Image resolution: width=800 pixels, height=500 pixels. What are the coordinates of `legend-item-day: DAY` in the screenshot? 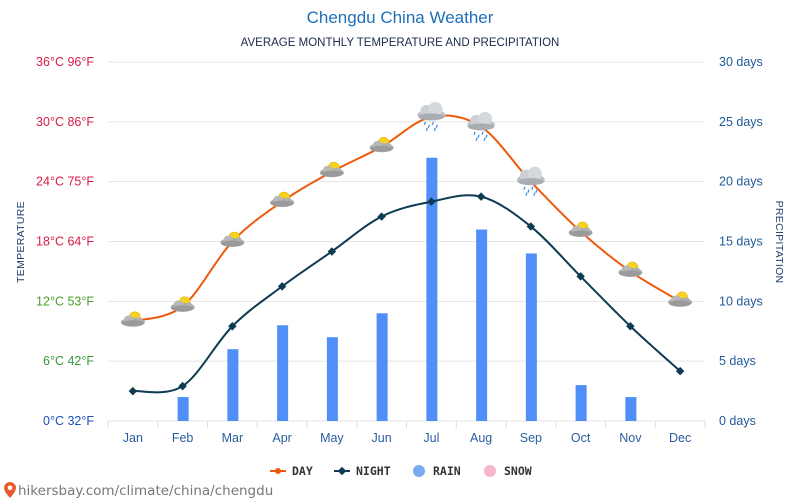 It's located at (291, 471).